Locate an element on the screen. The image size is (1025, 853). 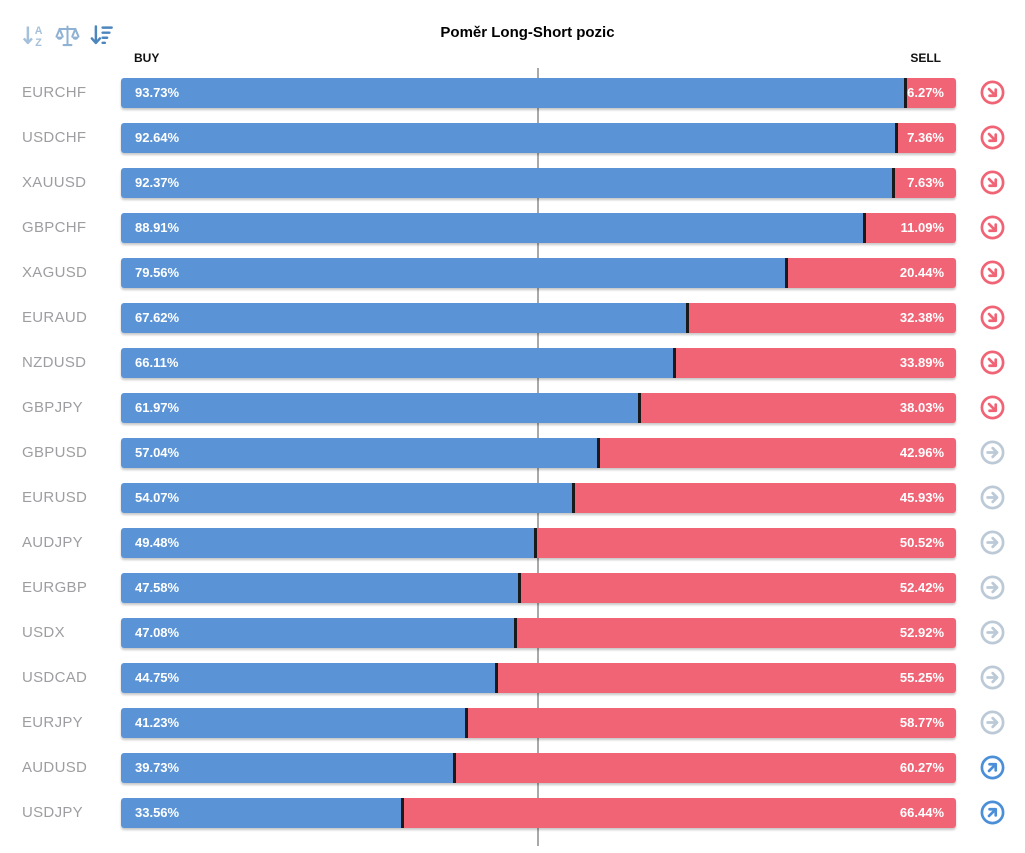
sentiment-row: EURCHF 93.73% 6.27% is located at coordinates (512, 92).